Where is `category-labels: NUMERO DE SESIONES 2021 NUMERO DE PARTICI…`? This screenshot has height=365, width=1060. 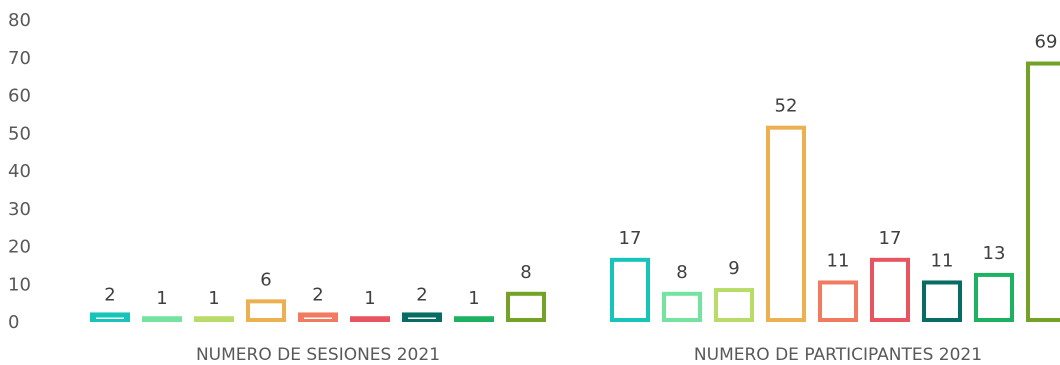
category-labels: NUMERO DE SESIONES 2021 NUMERO DE PARTICI… is located at coordinates (589, 355).